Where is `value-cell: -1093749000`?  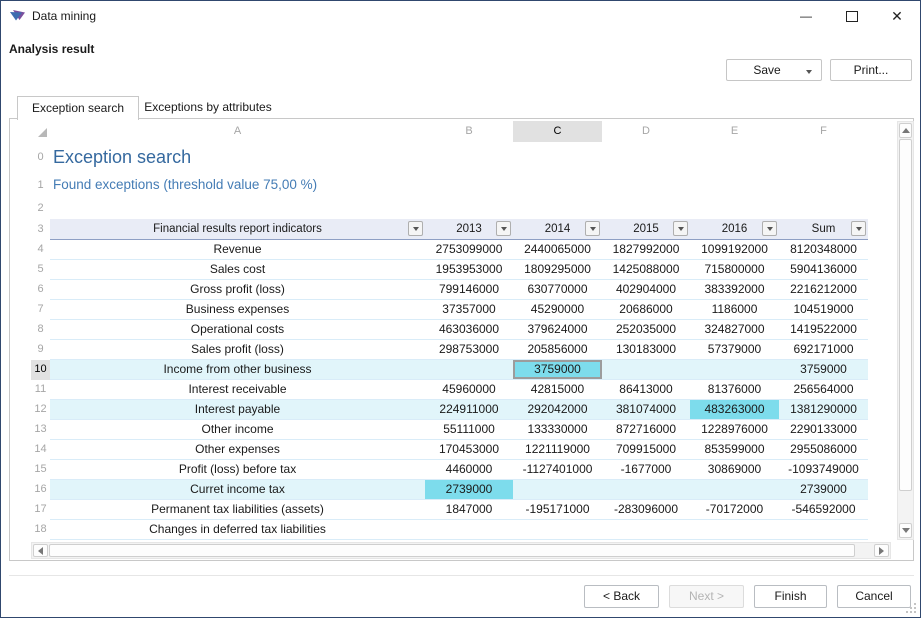
value-cell: -1093749000 is located at coordinates (823, 470).